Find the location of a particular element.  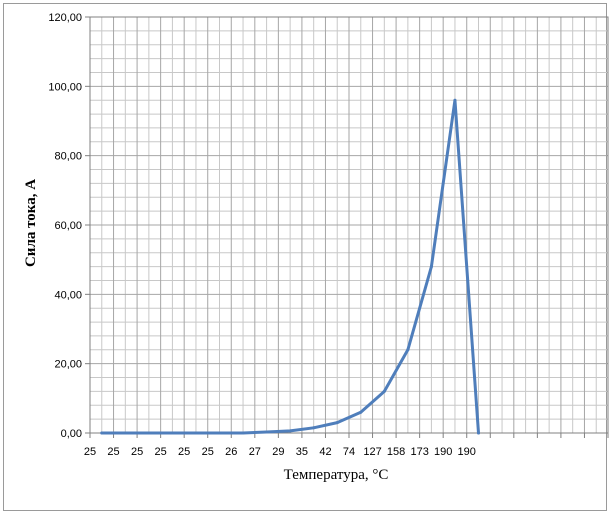

x-tick-label: 42 is located at coordinates (325, 452).